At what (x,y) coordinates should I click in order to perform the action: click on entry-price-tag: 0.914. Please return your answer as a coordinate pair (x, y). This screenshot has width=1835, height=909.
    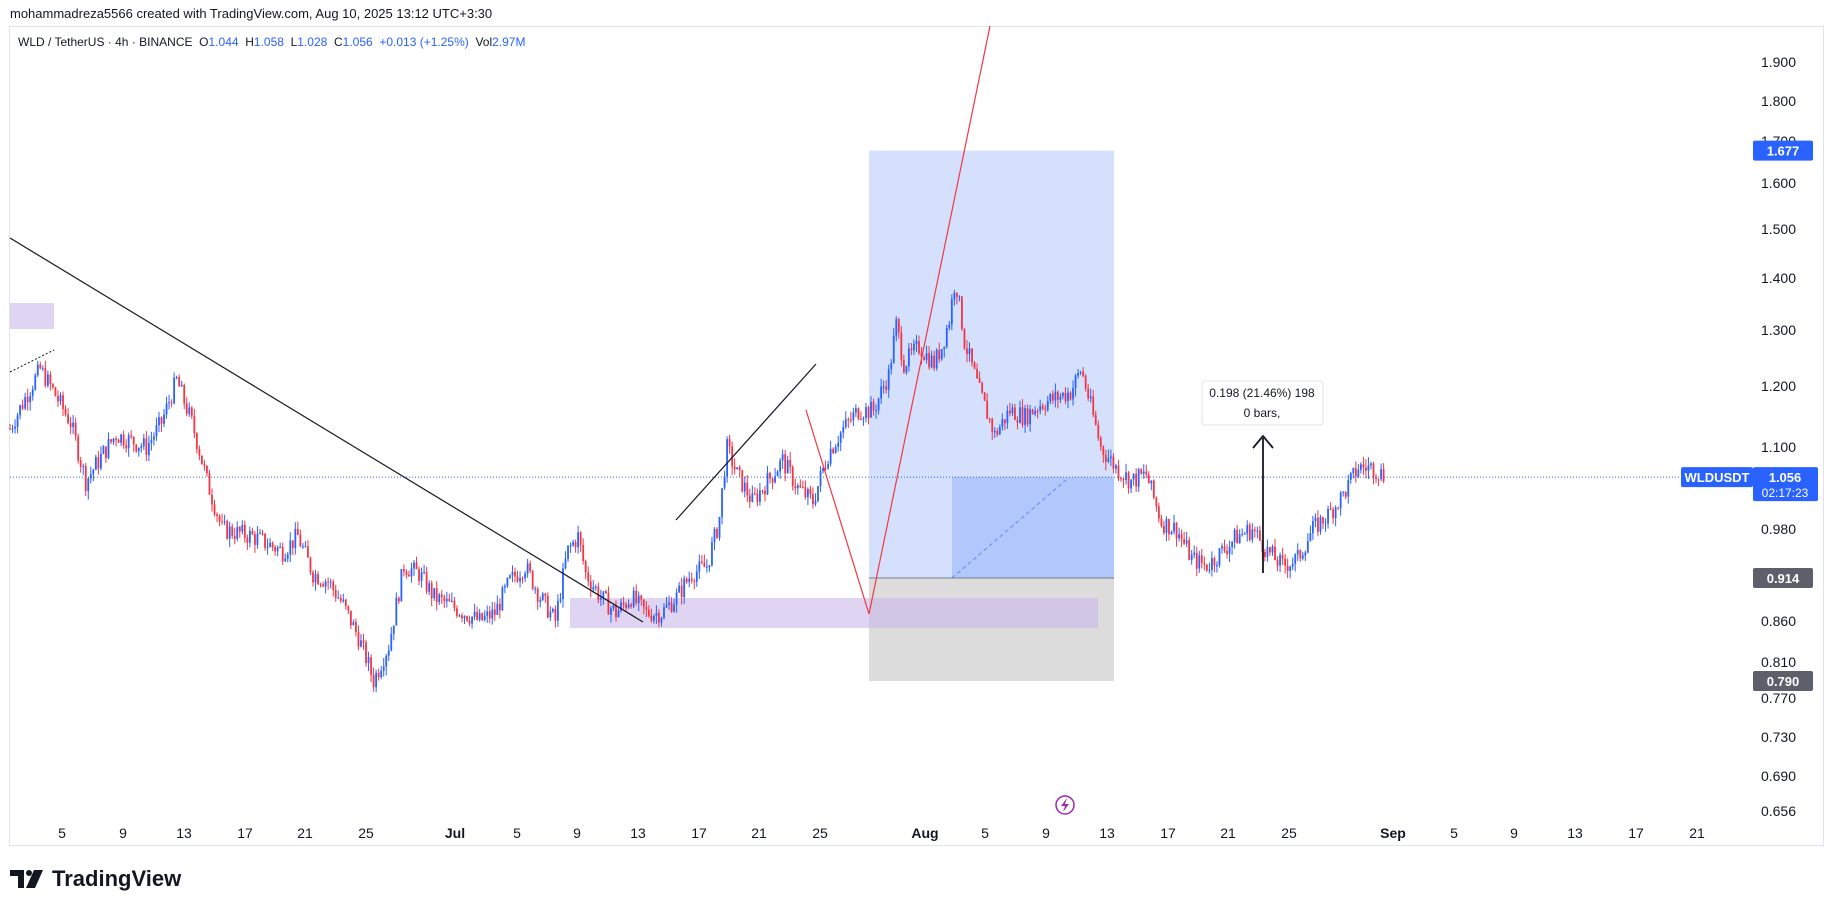
    Looking at the image, I should click on (1783, 578).